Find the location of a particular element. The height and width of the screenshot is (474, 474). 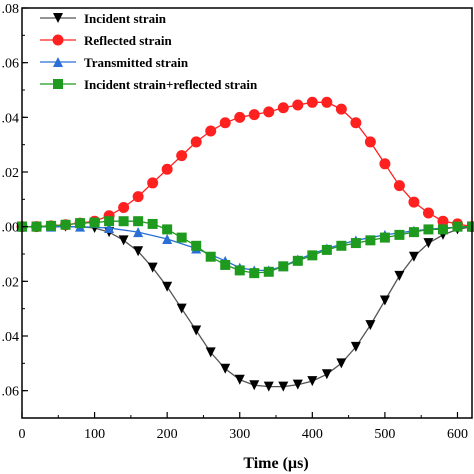

legend-item: Transmitted strain is located at coordinates (114, 62).